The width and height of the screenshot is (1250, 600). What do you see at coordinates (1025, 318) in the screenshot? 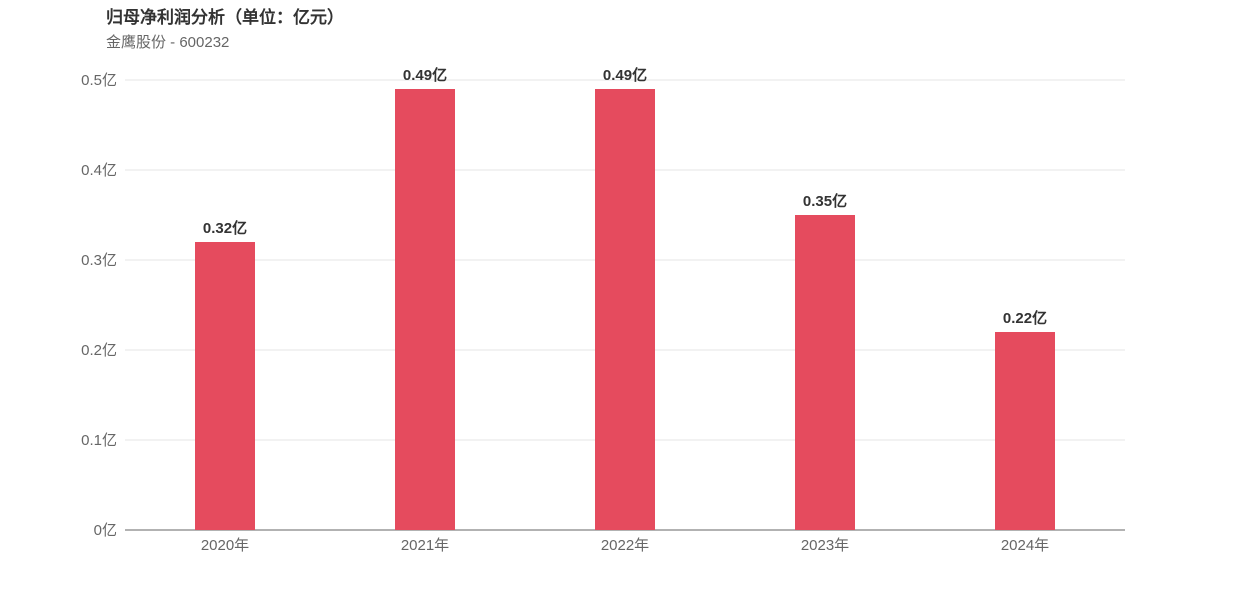
I see `bar-value-label: 0.22亿` at bounding box center [1025, 318].